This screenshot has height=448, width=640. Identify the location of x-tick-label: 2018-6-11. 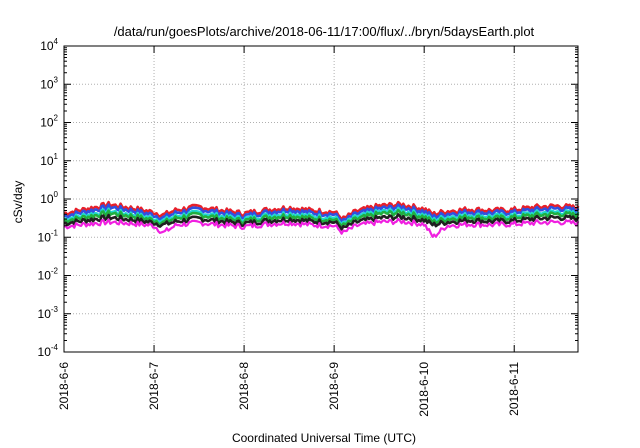
(514, 389).